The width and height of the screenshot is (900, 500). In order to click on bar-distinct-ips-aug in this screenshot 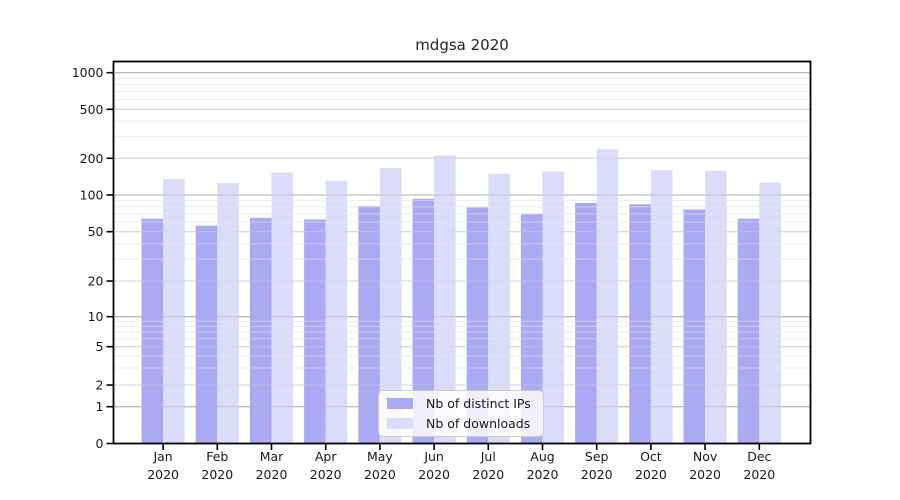, I will do `click(531, 328)`.